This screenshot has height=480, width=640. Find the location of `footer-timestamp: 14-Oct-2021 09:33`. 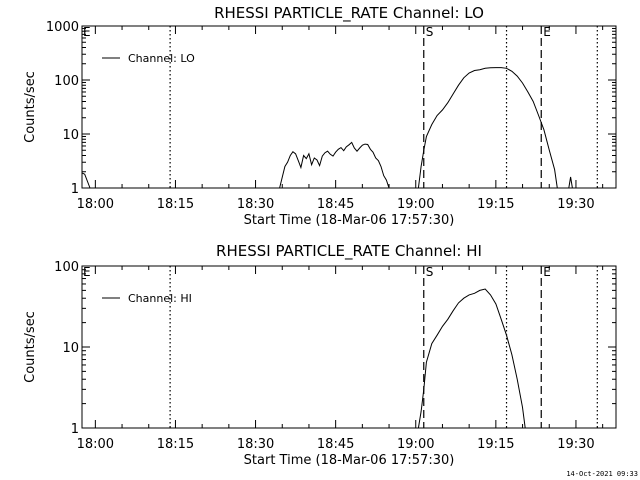

footer-timestamp: 14-Oct-2021 09:33 is located at coordinates (602, 474).